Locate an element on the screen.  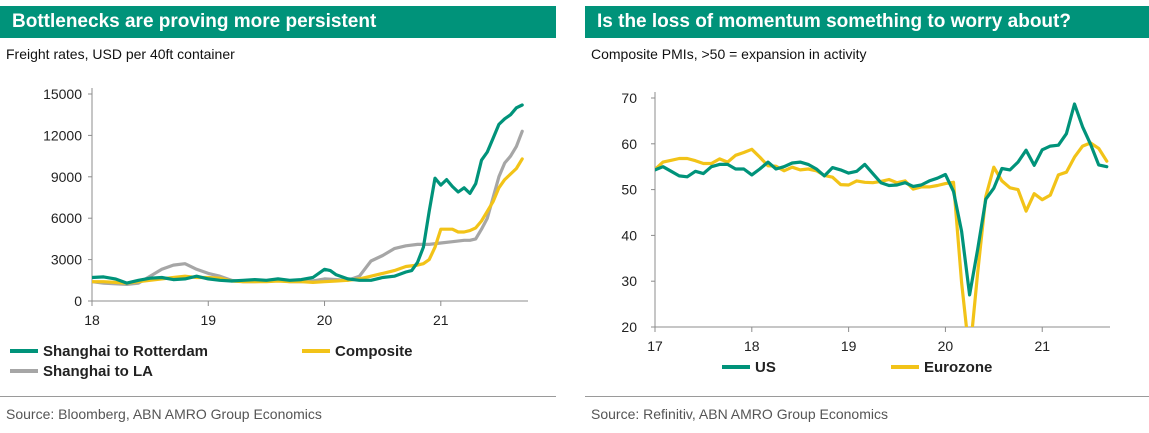
y-tick-label: 70 is located at coordinates (629, 98).